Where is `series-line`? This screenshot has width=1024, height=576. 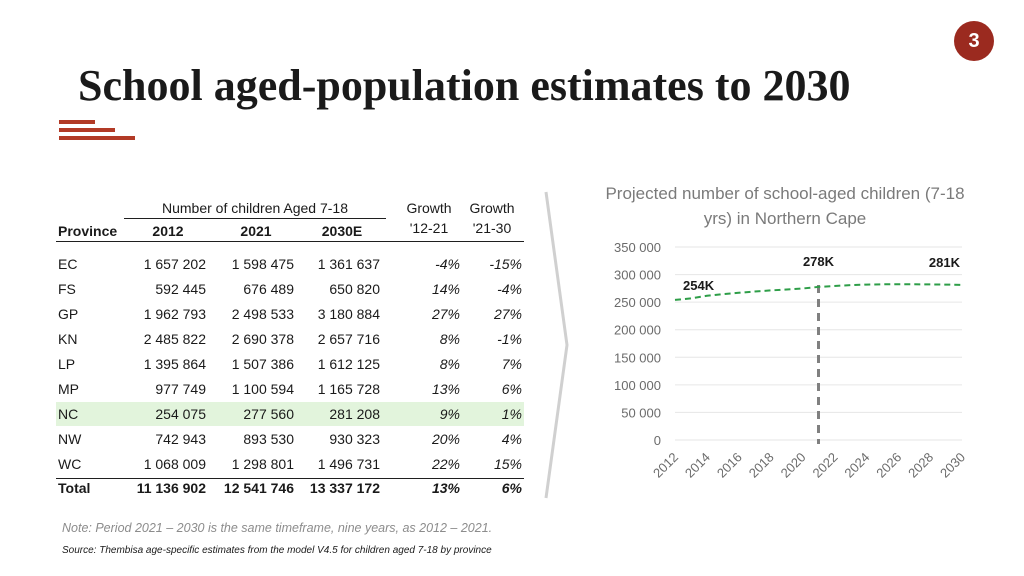 series-line is located at coordinates (818, 292).